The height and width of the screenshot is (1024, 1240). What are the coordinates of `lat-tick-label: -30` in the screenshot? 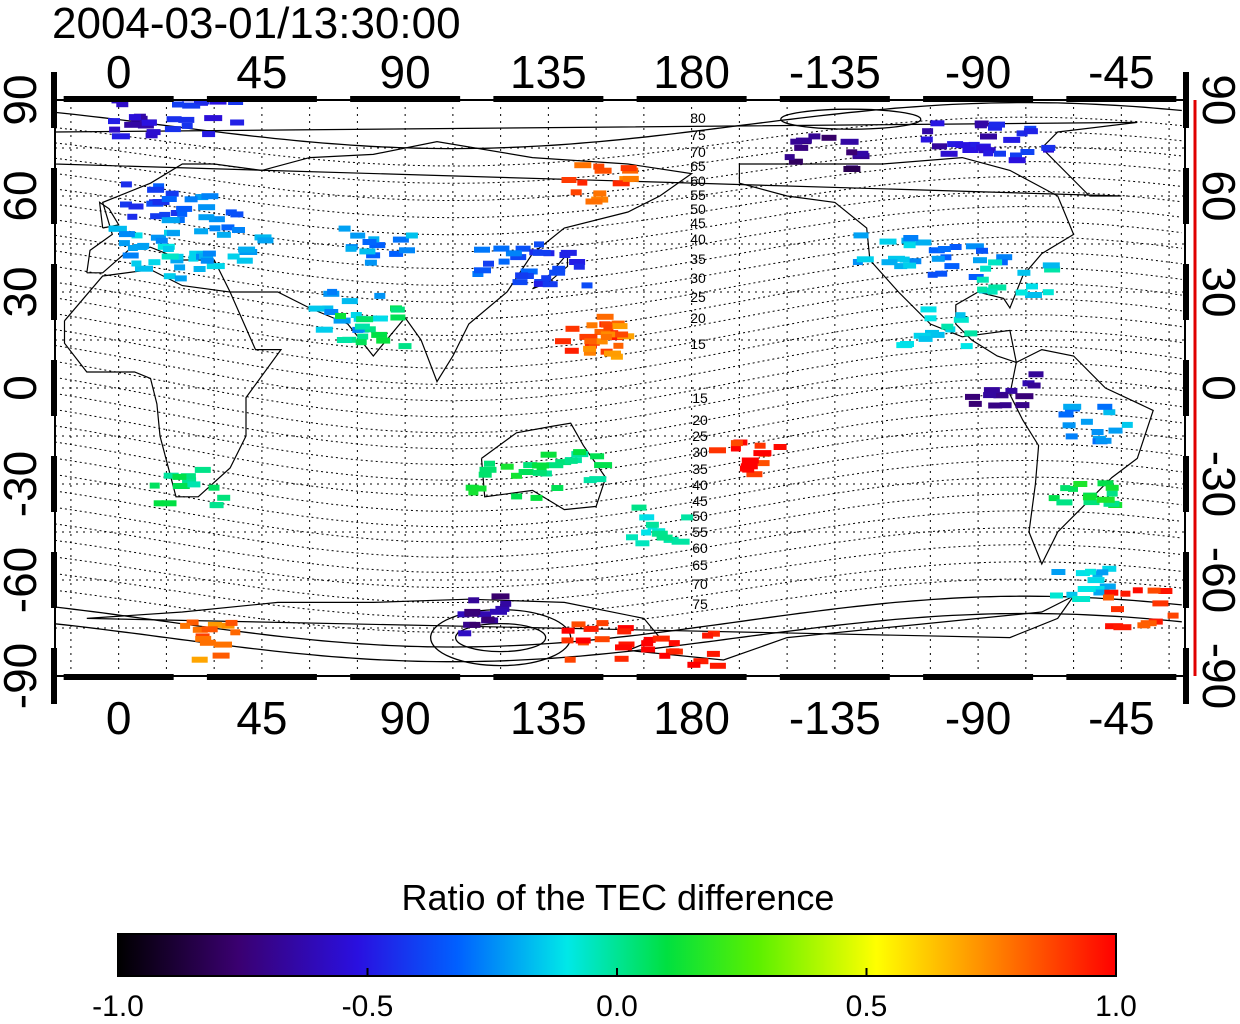 It's located at (1216, 484).